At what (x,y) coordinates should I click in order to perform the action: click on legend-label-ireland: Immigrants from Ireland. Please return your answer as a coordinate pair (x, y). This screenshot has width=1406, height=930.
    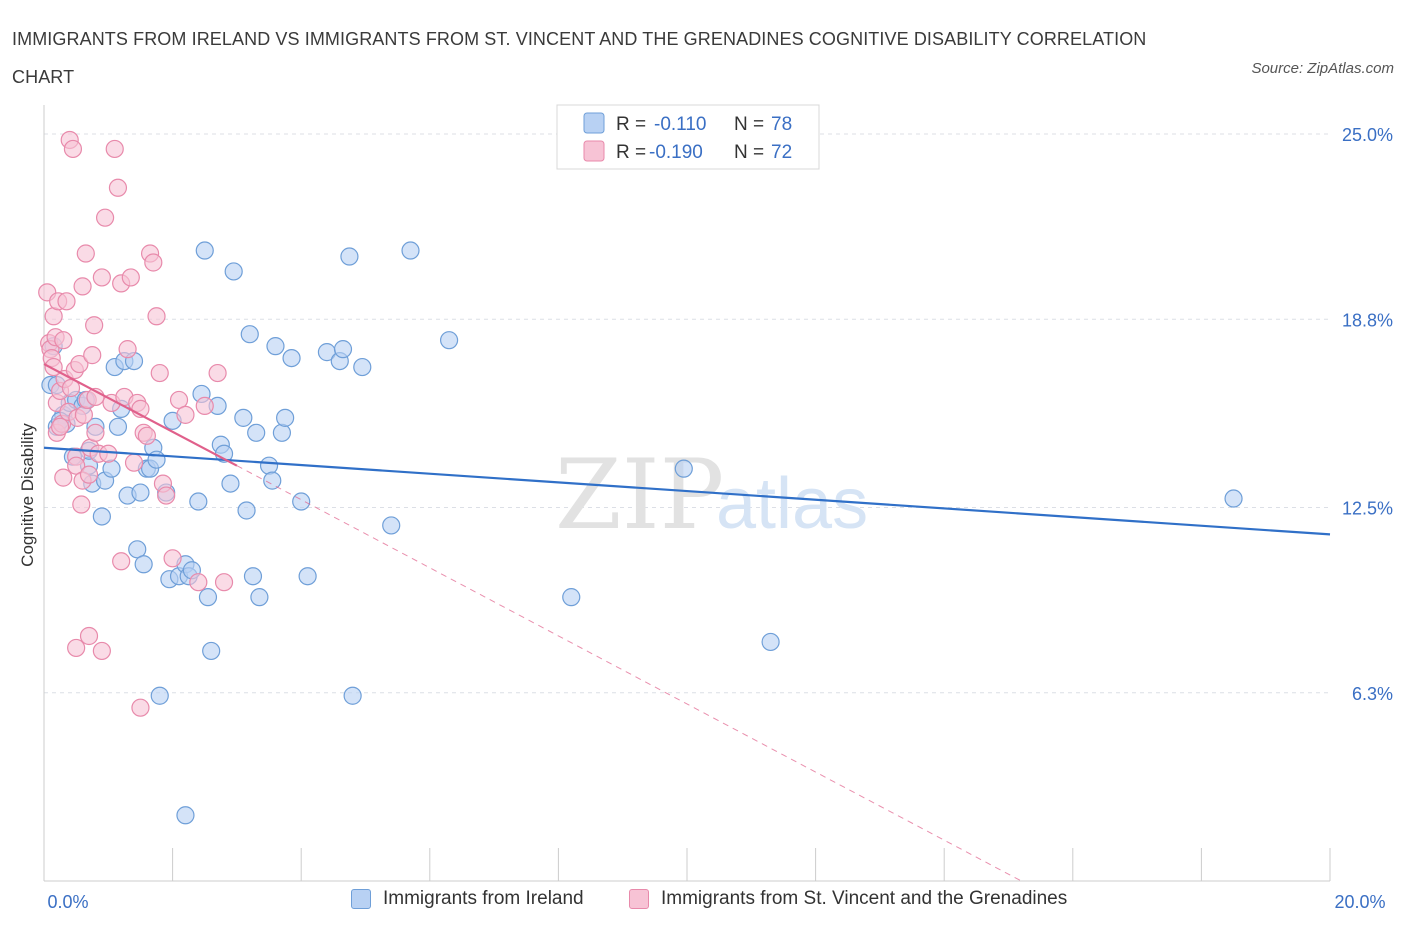
    Looking at the image, I should click on (483, 898).